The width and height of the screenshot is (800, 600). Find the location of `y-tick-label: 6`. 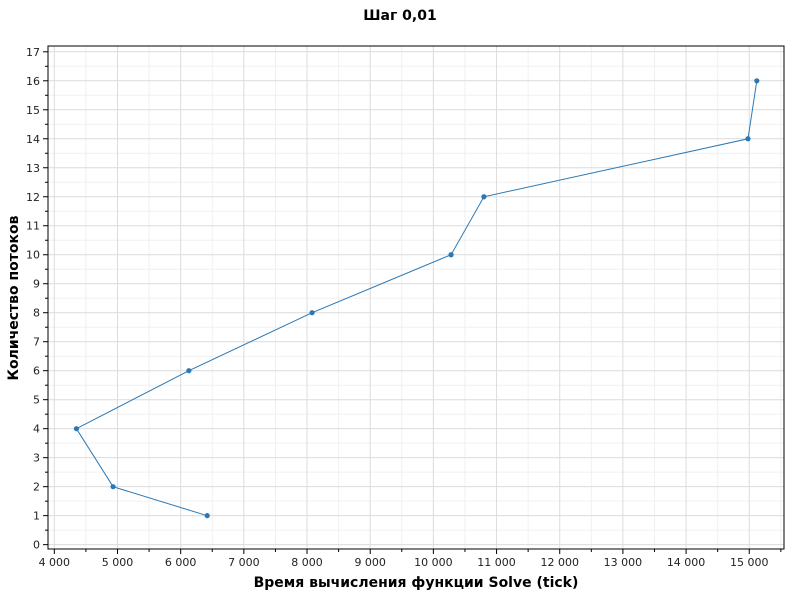

y-tick-label: 6 is located at coordinates (36, 371).